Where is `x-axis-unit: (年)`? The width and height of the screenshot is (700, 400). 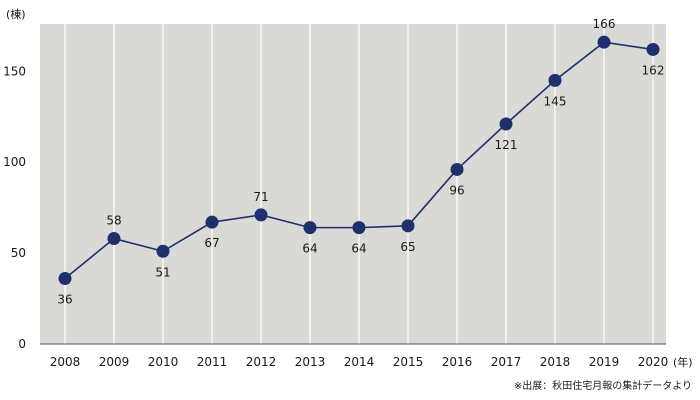 x-axis-unit: (年) is located at coordinates (683, 362).